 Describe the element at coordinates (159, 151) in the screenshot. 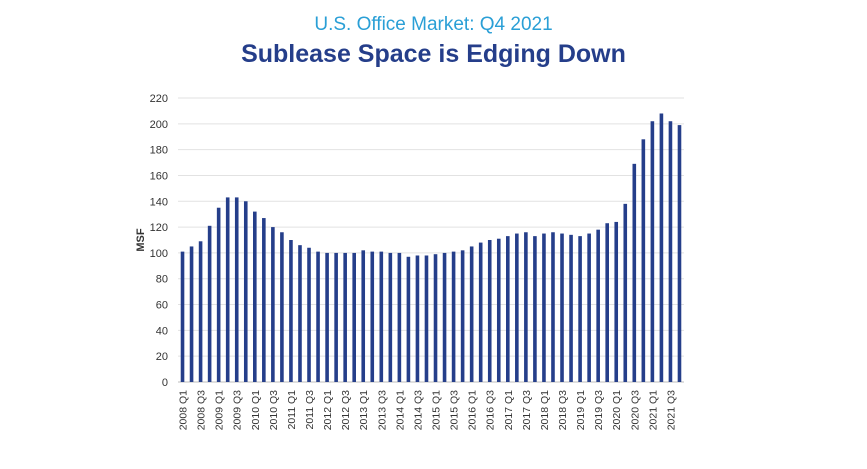

I see `y-tick-label: 180` at that location.